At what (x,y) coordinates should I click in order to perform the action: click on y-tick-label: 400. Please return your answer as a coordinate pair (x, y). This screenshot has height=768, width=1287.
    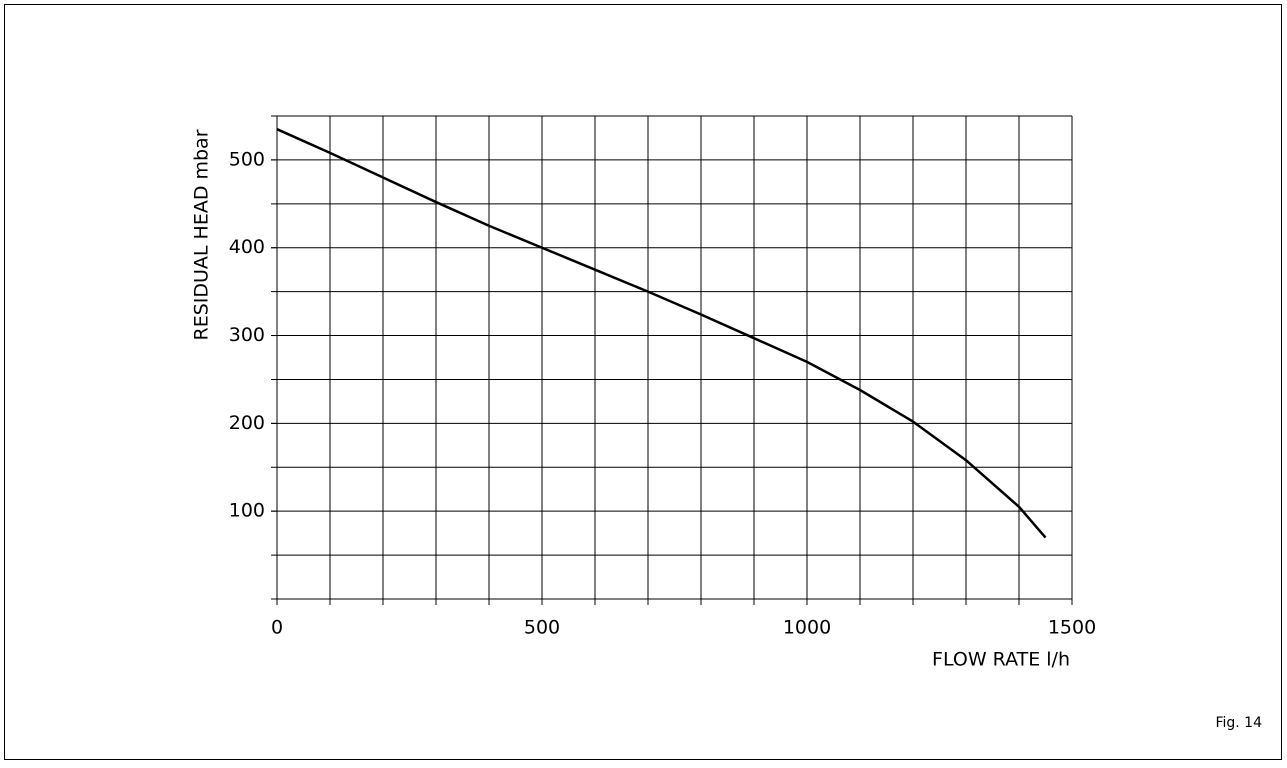
    Looking at the image, I should click on (247, 247).